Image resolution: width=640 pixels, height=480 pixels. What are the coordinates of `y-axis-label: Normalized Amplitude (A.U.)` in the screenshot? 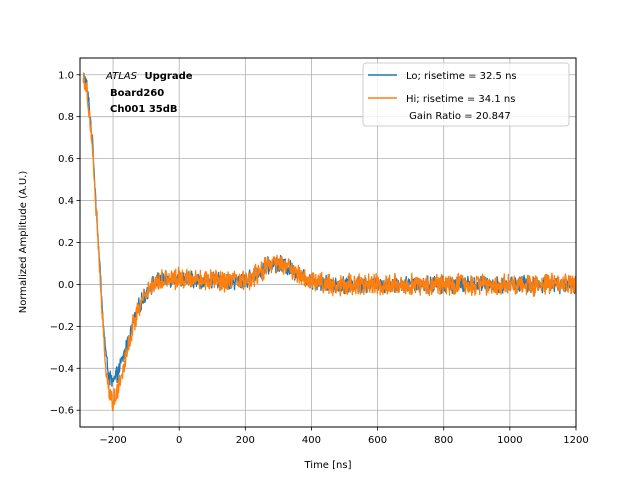 It's located at (23, 242).